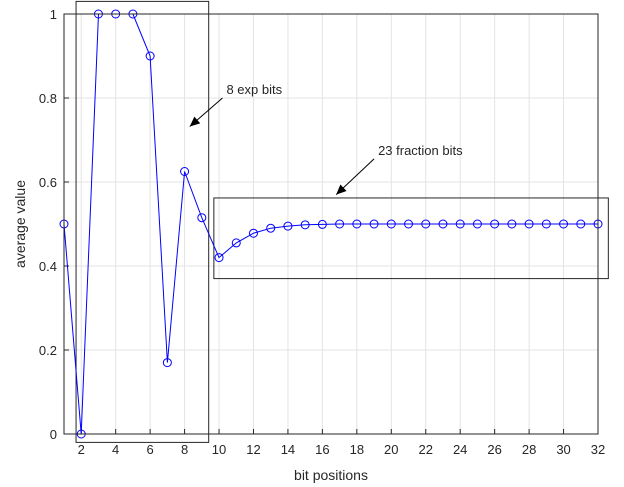 This screenshot has width=624, height=487. Describe the element at coordinates (326, 138) in the screenshot. I see `annotation-labels: 8 exp bits 23 fraction bits` at that location.